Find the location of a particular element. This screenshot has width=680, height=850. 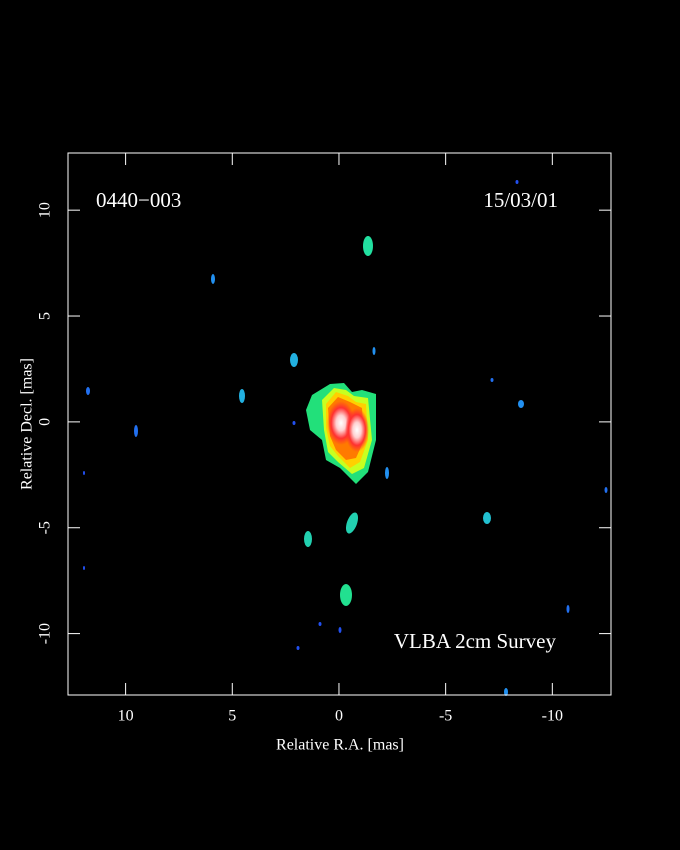

x-tick-label: 0 is located at coordinates (339, 716).